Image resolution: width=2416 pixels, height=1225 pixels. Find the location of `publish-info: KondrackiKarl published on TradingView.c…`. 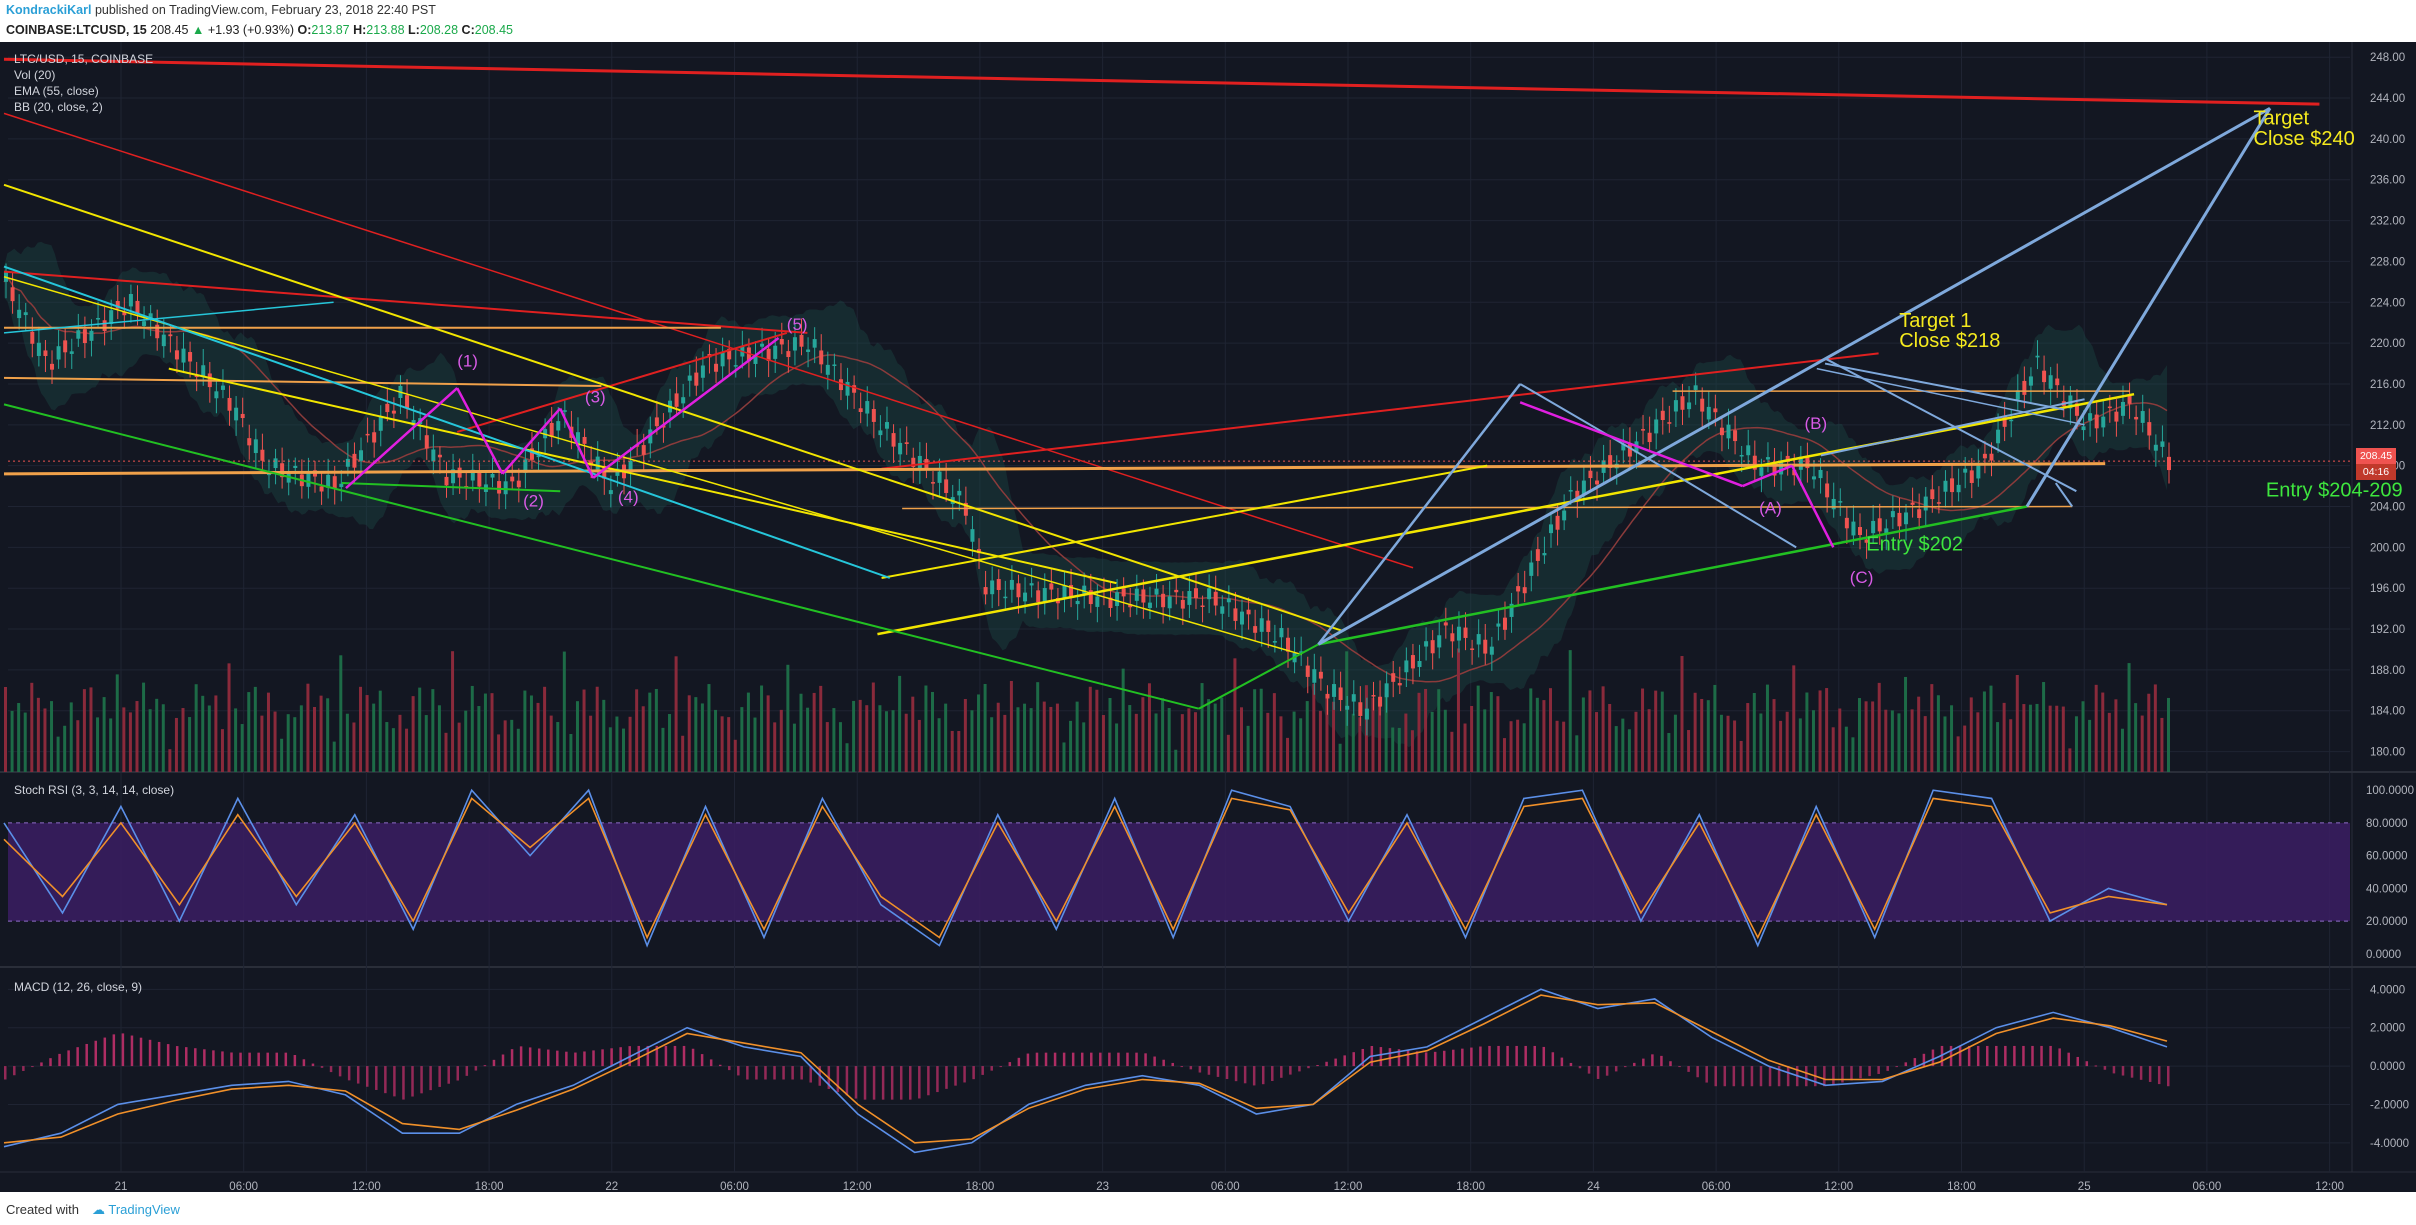

publish-info: KondrackiKarl published on TradingView.c… is located at coordinates (221, 10).